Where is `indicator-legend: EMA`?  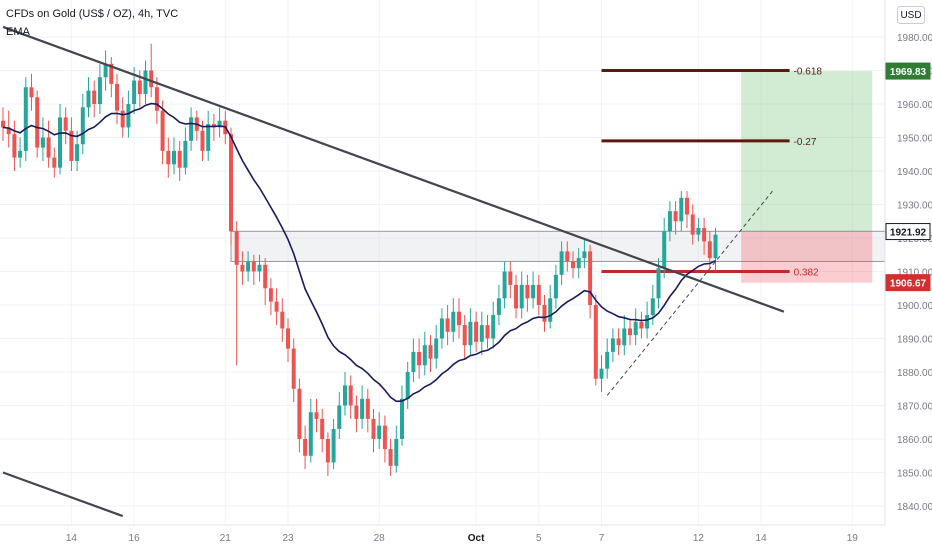 indicator-legend: EMA is located at coordinates (18, 32).